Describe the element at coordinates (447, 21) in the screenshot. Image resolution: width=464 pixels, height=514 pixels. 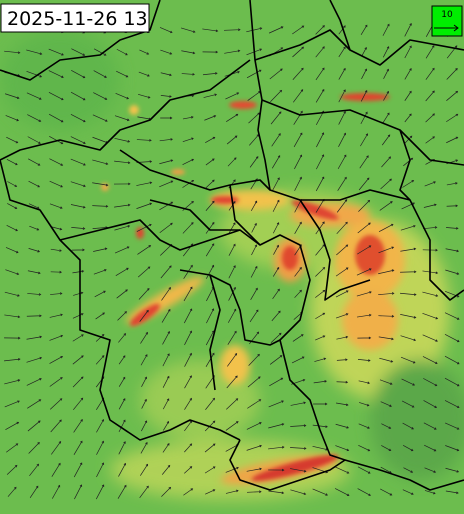
I see `legend: 10` at that location.